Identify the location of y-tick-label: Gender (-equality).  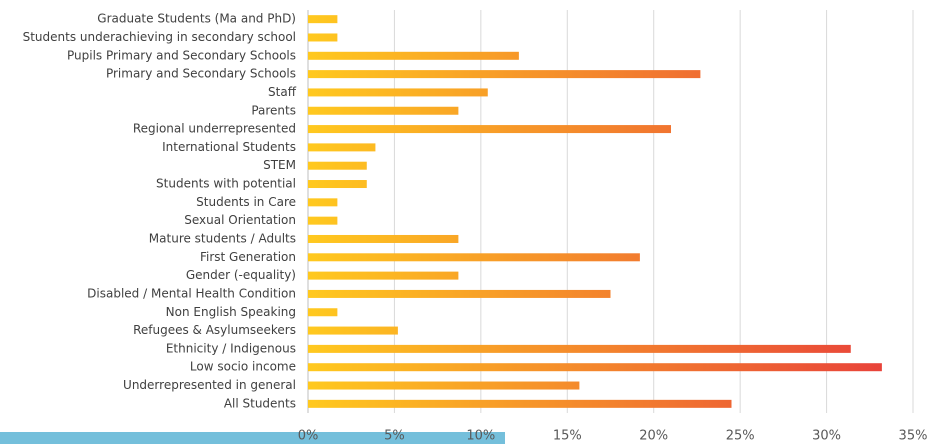
(241, 275).